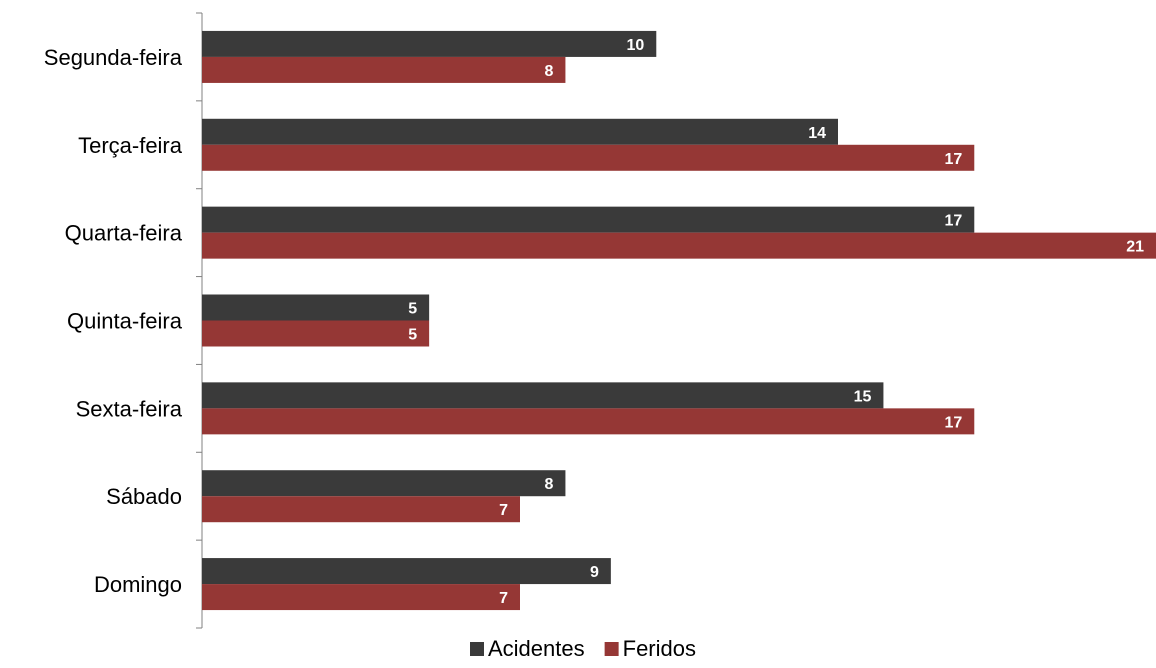 This screenshot has height=668, width=1156. I want to click on category-label: Quinta-feira, so click(125, 321).